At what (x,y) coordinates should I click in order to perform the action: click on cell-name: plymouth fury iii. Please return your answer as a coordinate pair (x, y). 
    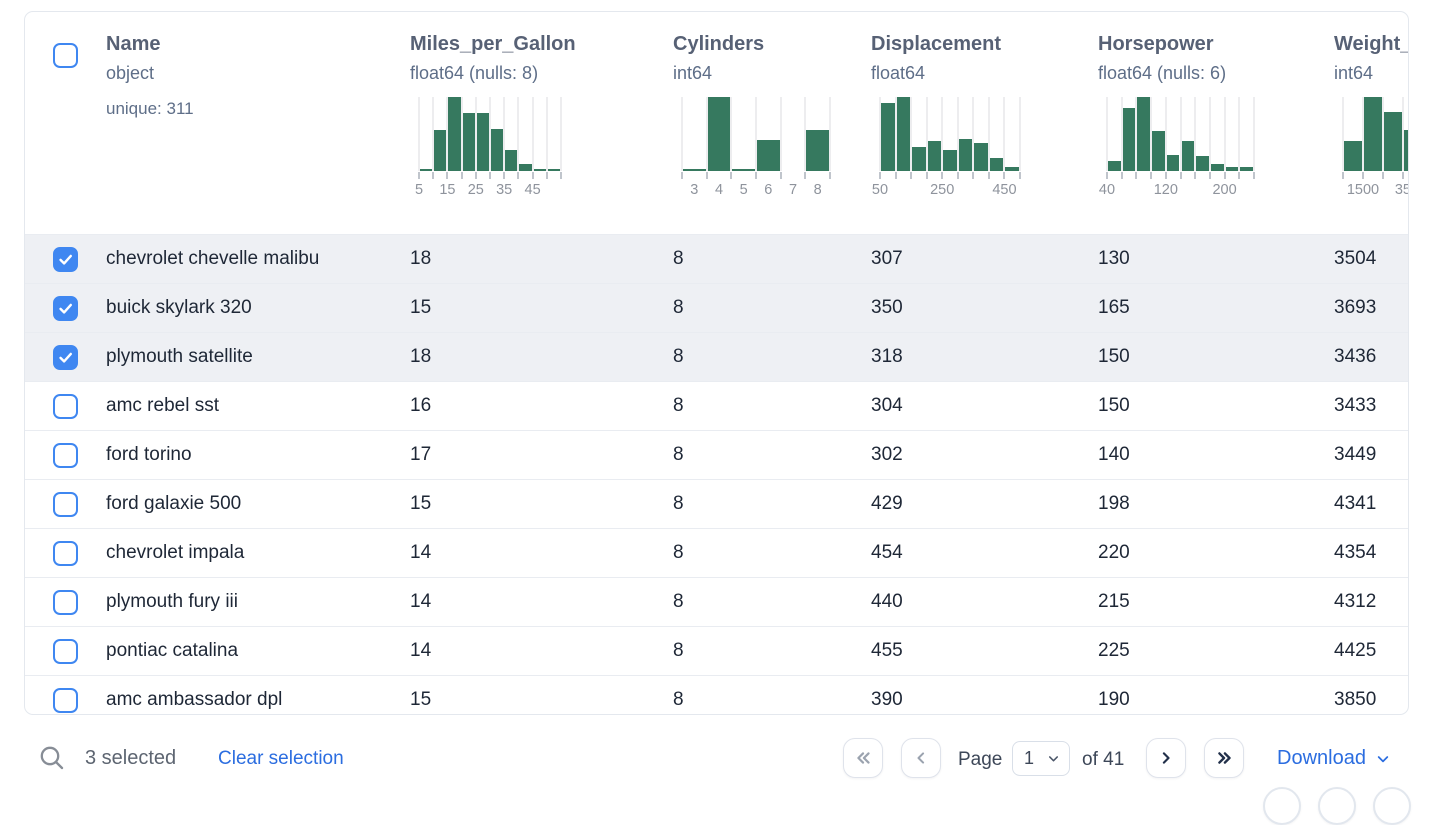
    Looking at the image, I should click on (172, 601).